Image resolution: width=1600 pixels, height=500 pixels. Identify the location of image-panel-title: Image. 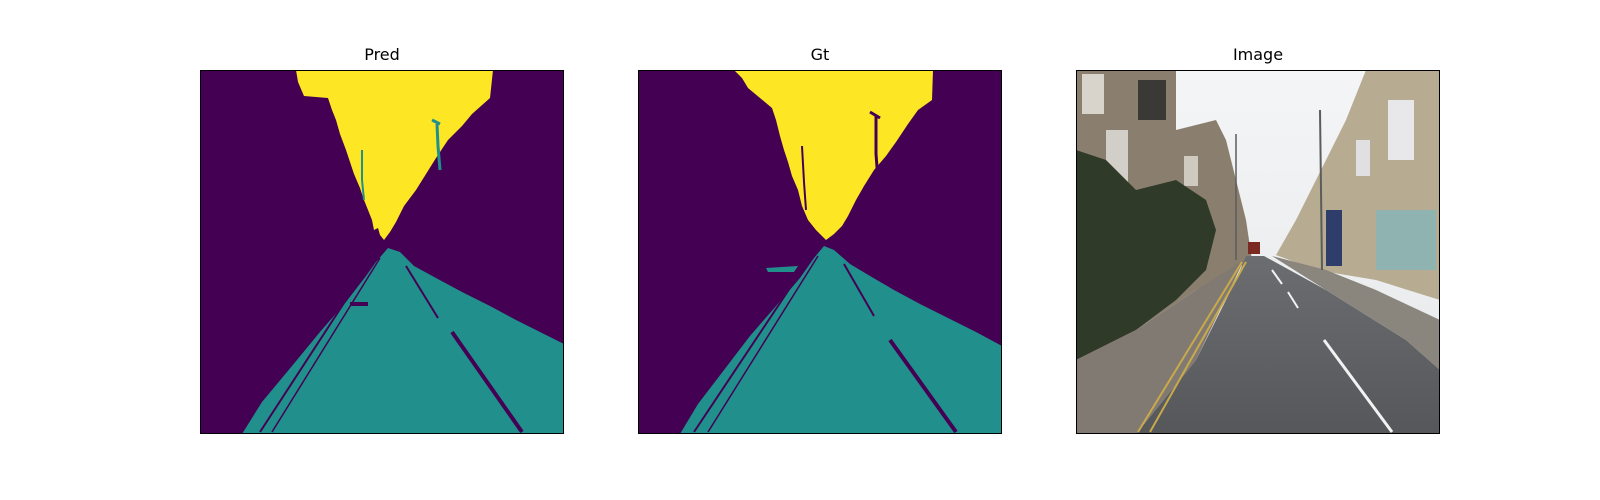
(1258, 54).